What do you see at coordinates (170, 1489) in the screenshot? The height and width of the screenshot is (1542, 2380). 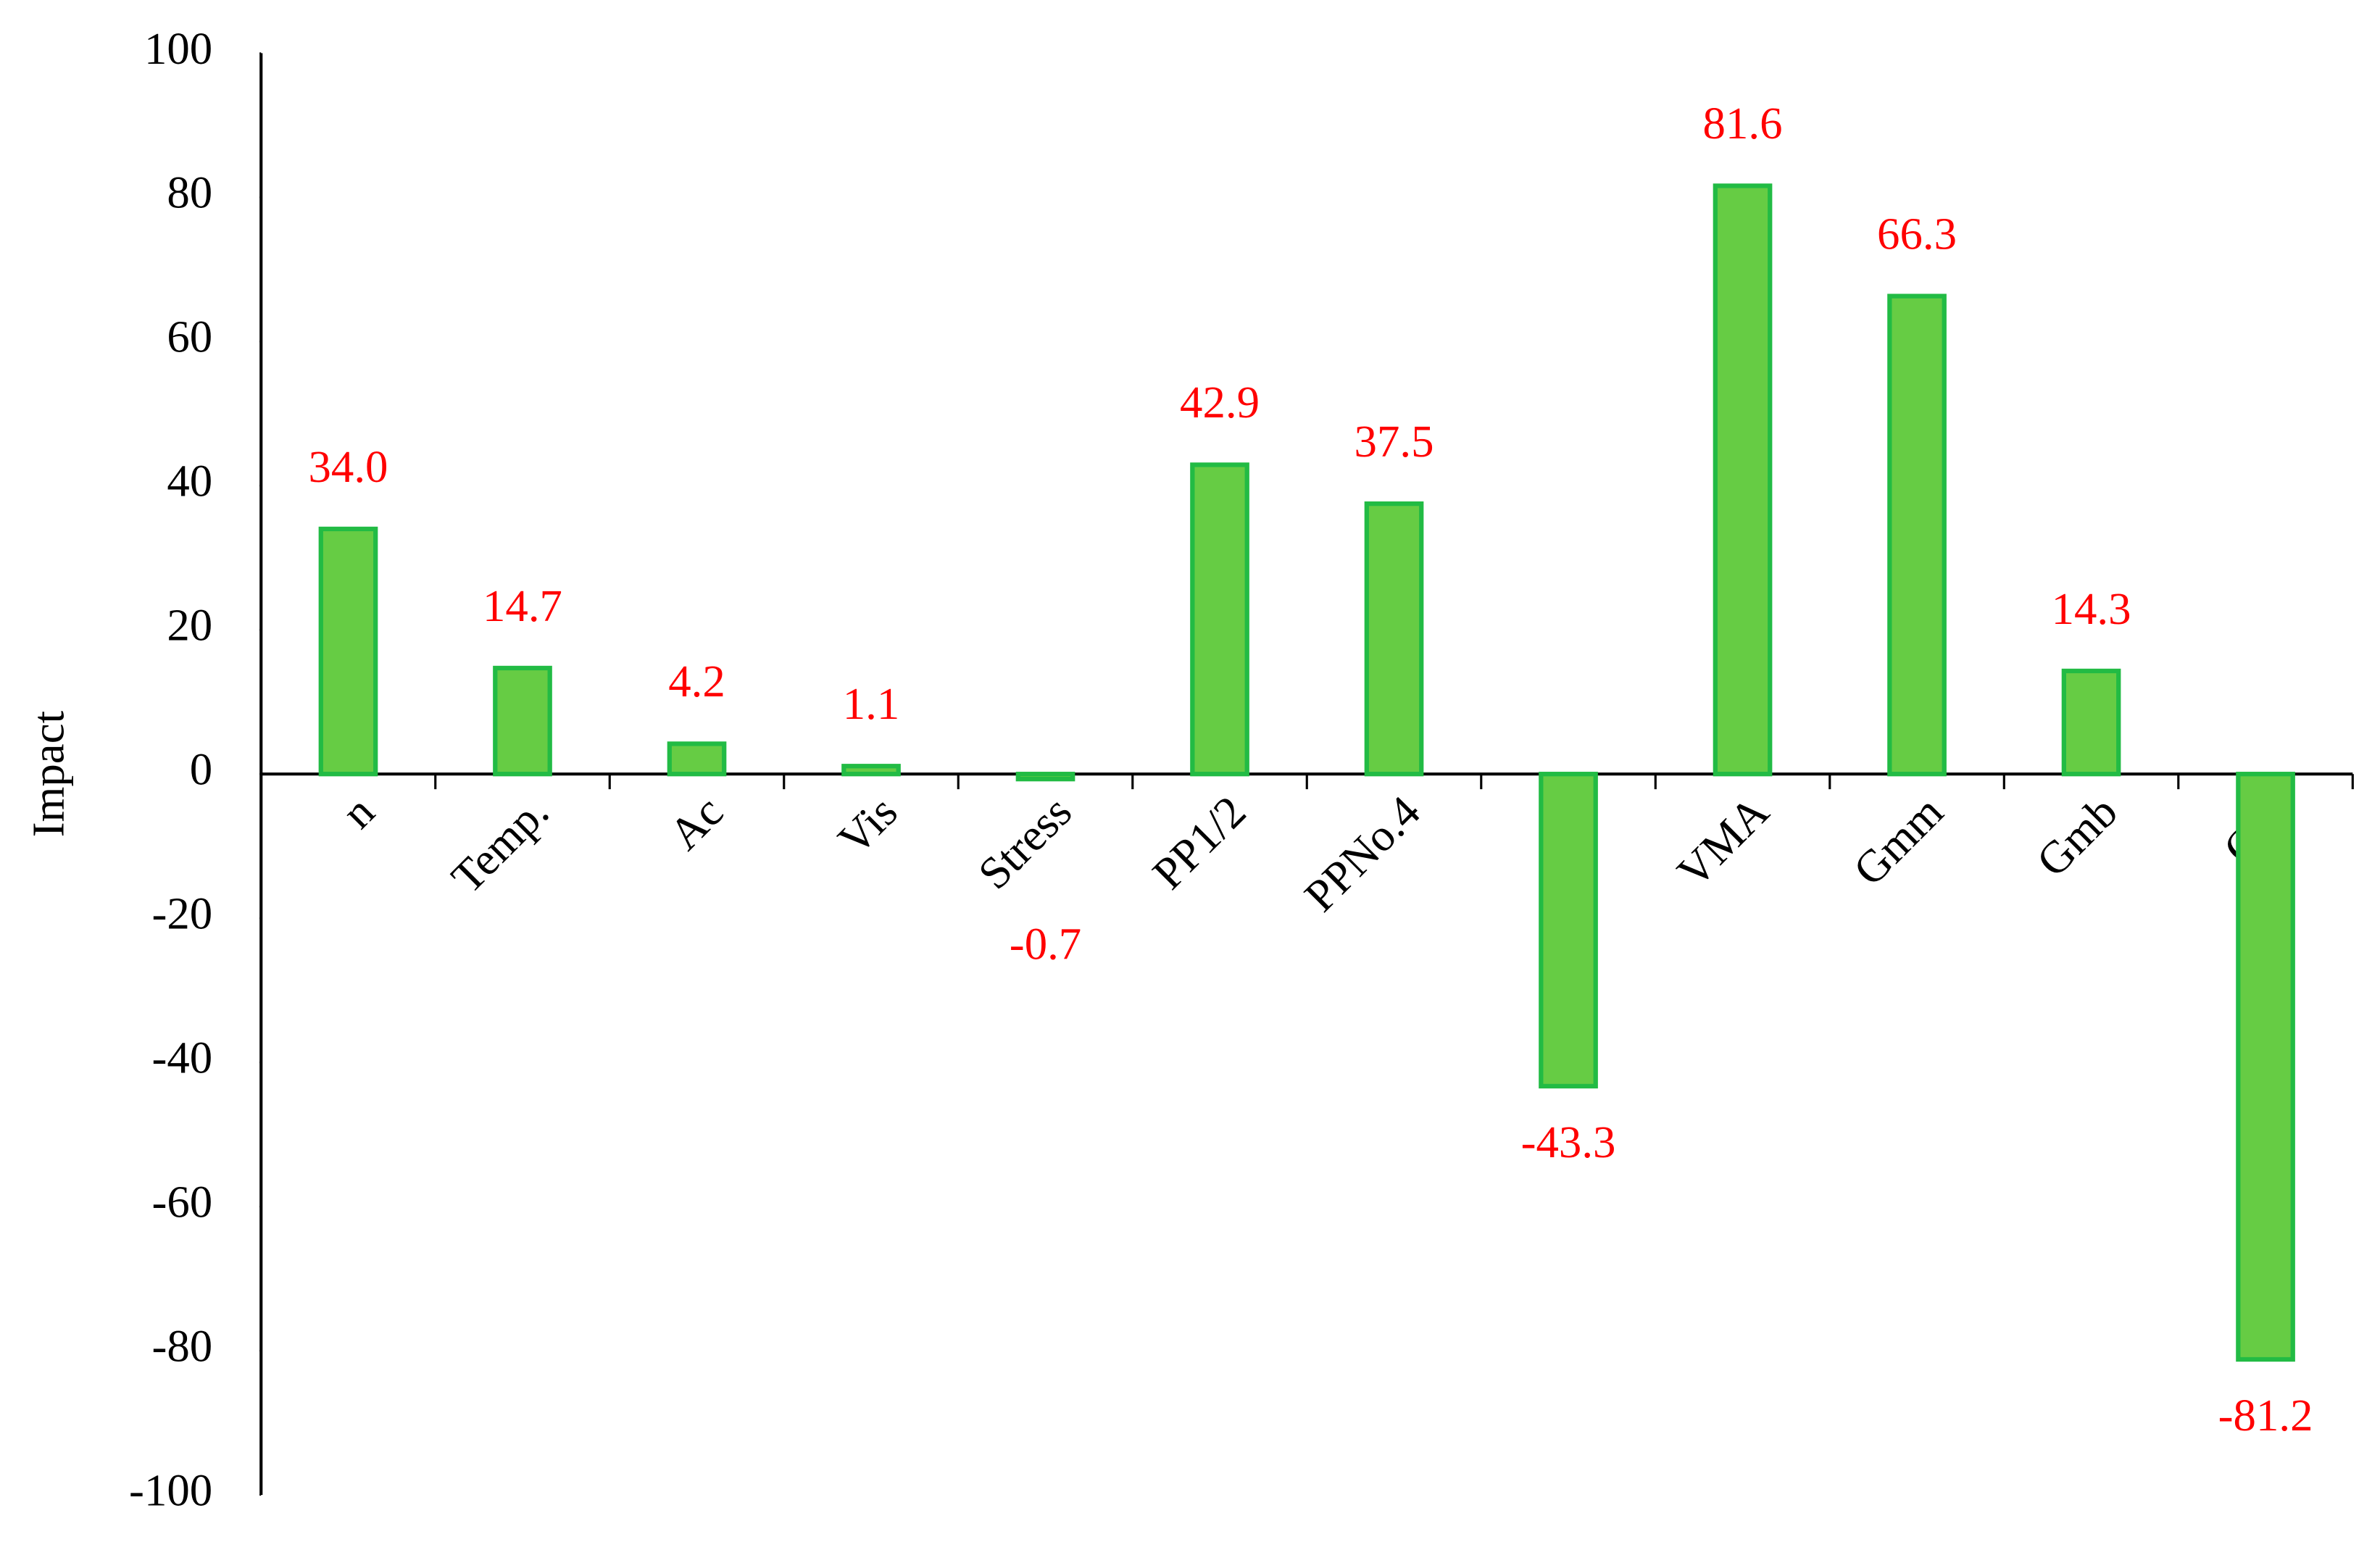 I see `y-tick-label: -100` at bounding box center [170, 1489].